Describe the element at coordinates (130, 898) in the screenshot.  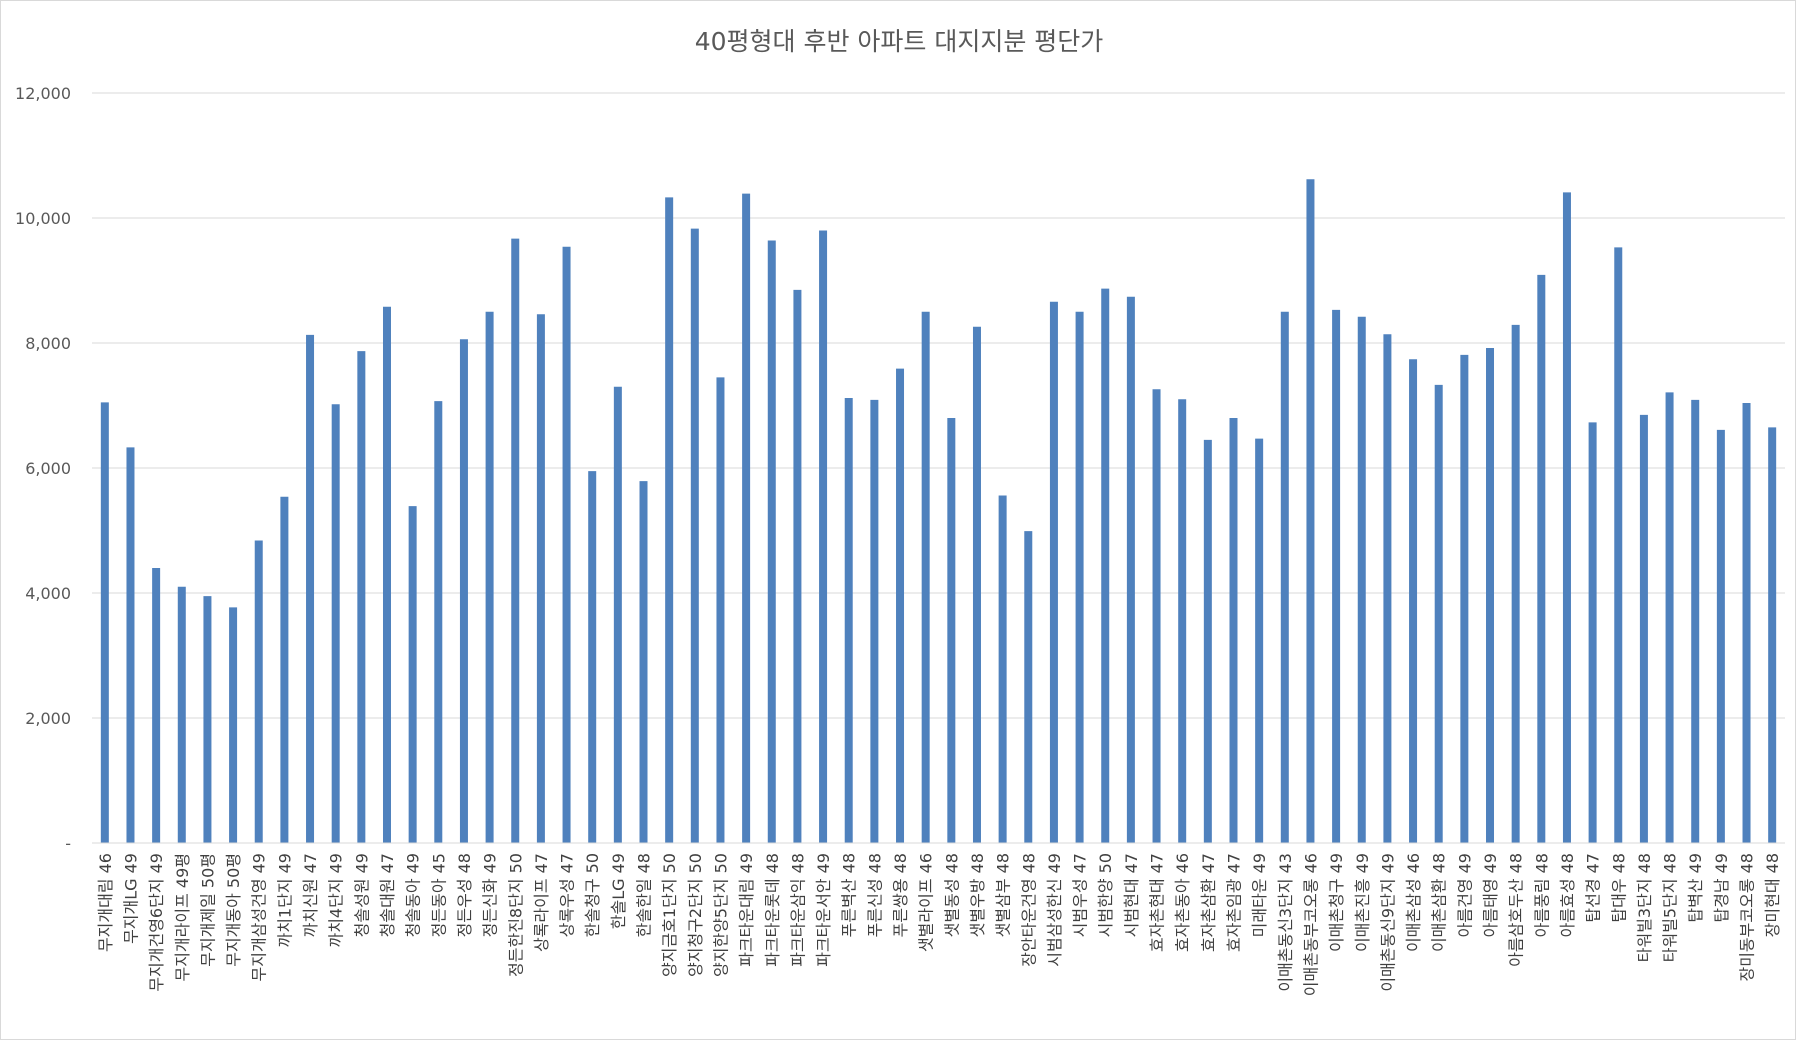
I see `x-tick-label: 무지개LG 49` at that location.